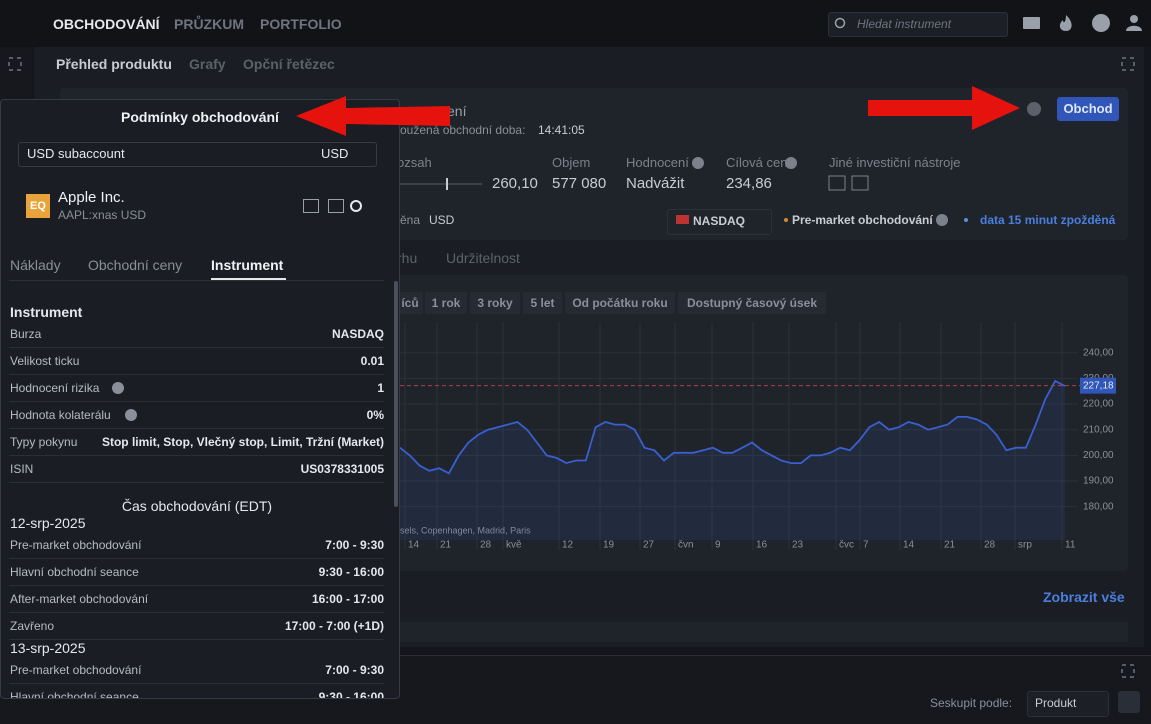 The image size is (1151, 724). Describe the element at coordinates (1084, 597) in the screenshot. I see `show-all-link: Zobrazit vše` at that location.